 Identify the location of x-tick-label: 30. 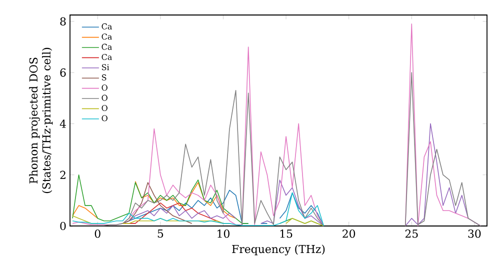
(474, 234).